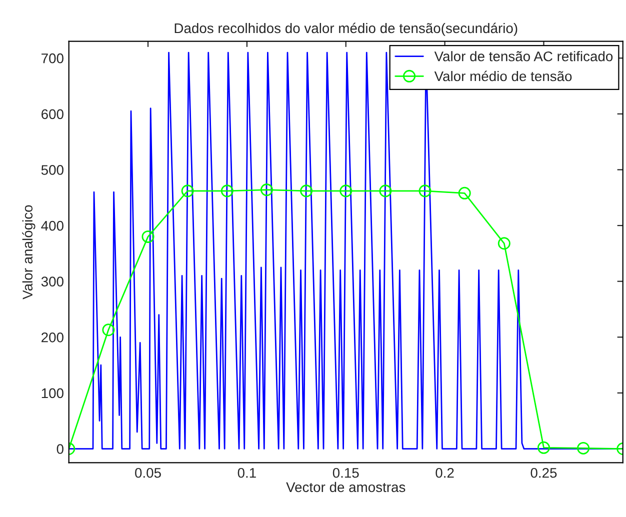 This screenshot has width=626, height=517. Describe the element at coordinates (503, 76) in the screenshot. I see `legend-label: Valor médio de tensão` at that location.